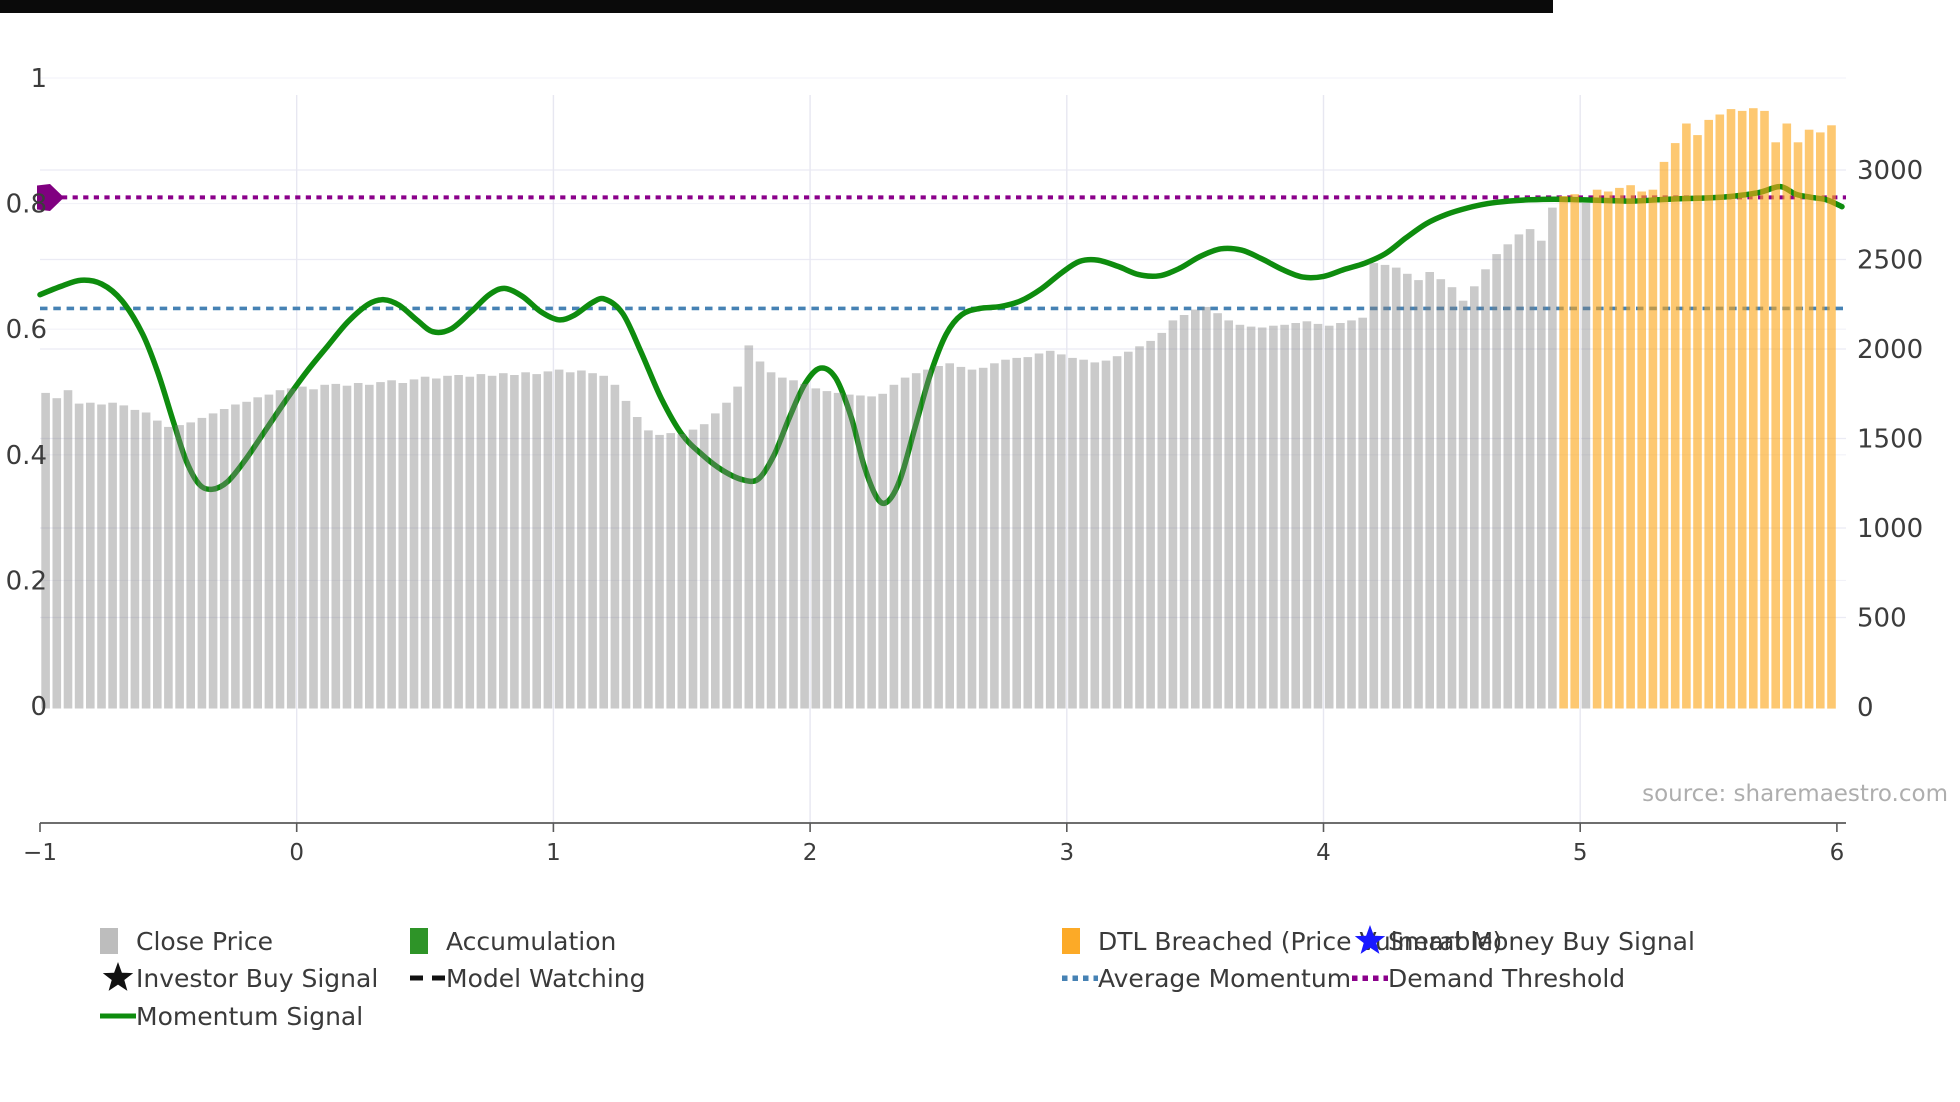  What do you see at coordinates (1541, 941) in the screenshot?
I see `legend-label: Smart Money Buy Signal` at bounding box center [1541, 941].